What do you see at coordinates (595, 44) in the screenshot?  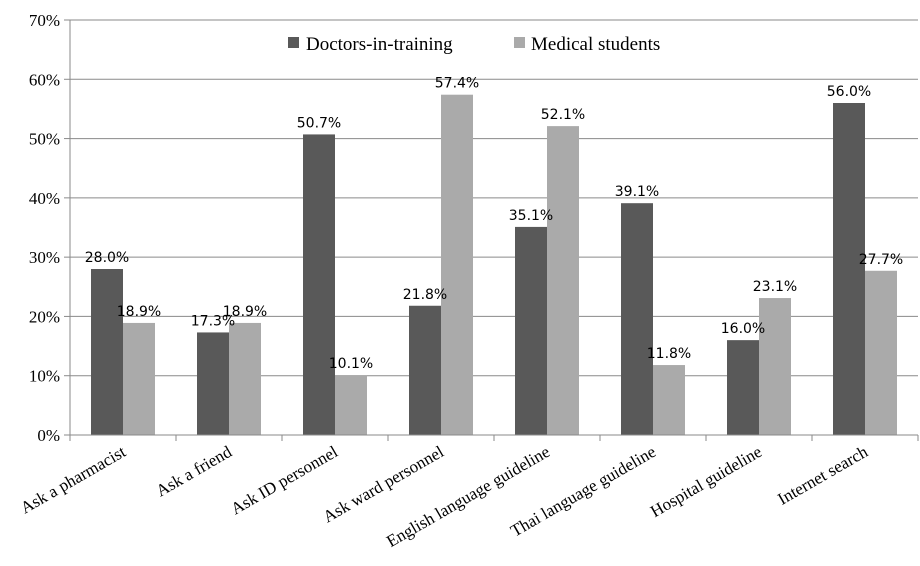 I see `legend-label-students: Medical students` at bounding box center [595, 44].